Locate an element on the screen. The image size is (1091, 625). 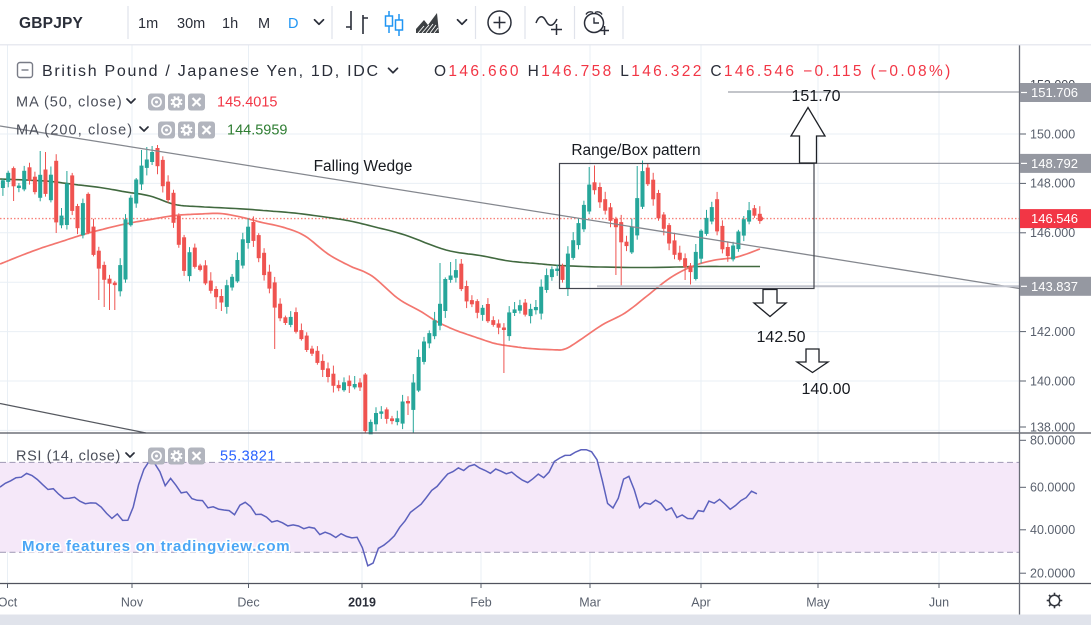
svg-text:British Pound / Japanese Yen,: British Pound / Japanese Yen, 1D, IDC is located at coordinates (211, 71).